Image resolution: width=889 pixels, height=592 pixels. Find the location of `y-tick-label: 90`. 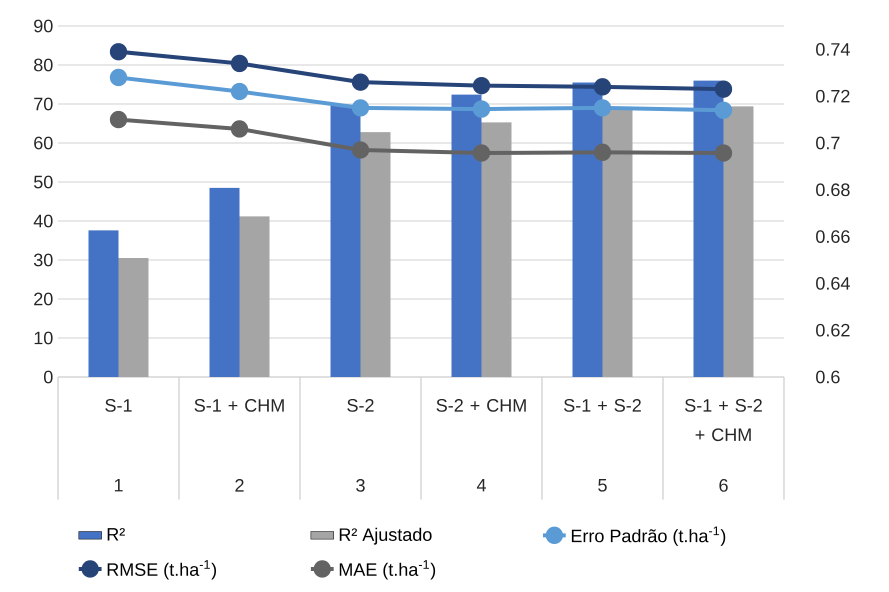

y-tick-label: 90 is located at coordinates (43, 26).